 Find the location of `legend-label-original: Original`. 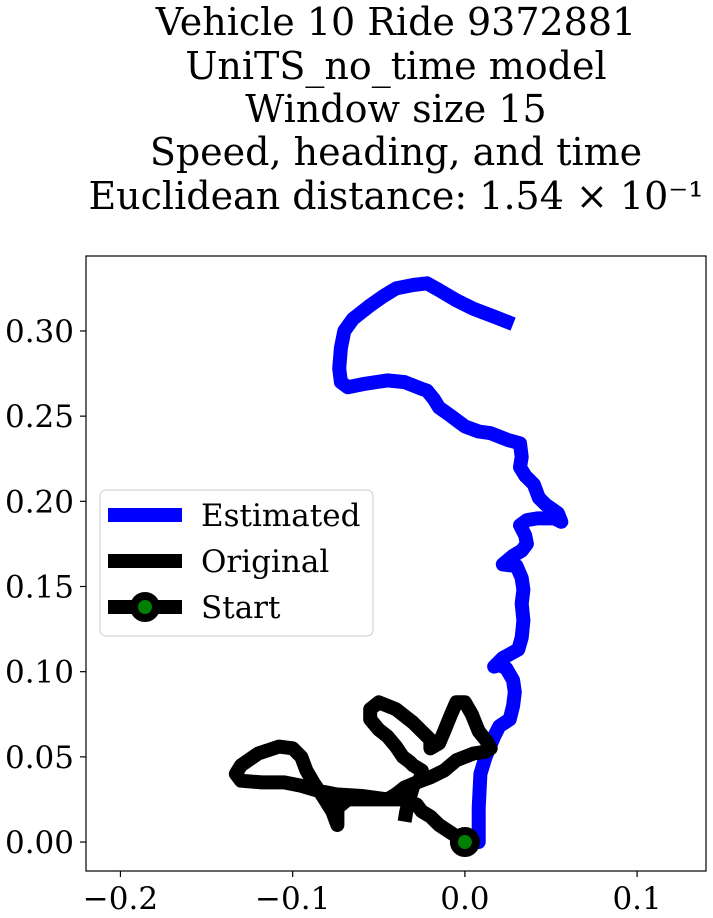

legend-label-original: Original is located at coordinates (265, 562).